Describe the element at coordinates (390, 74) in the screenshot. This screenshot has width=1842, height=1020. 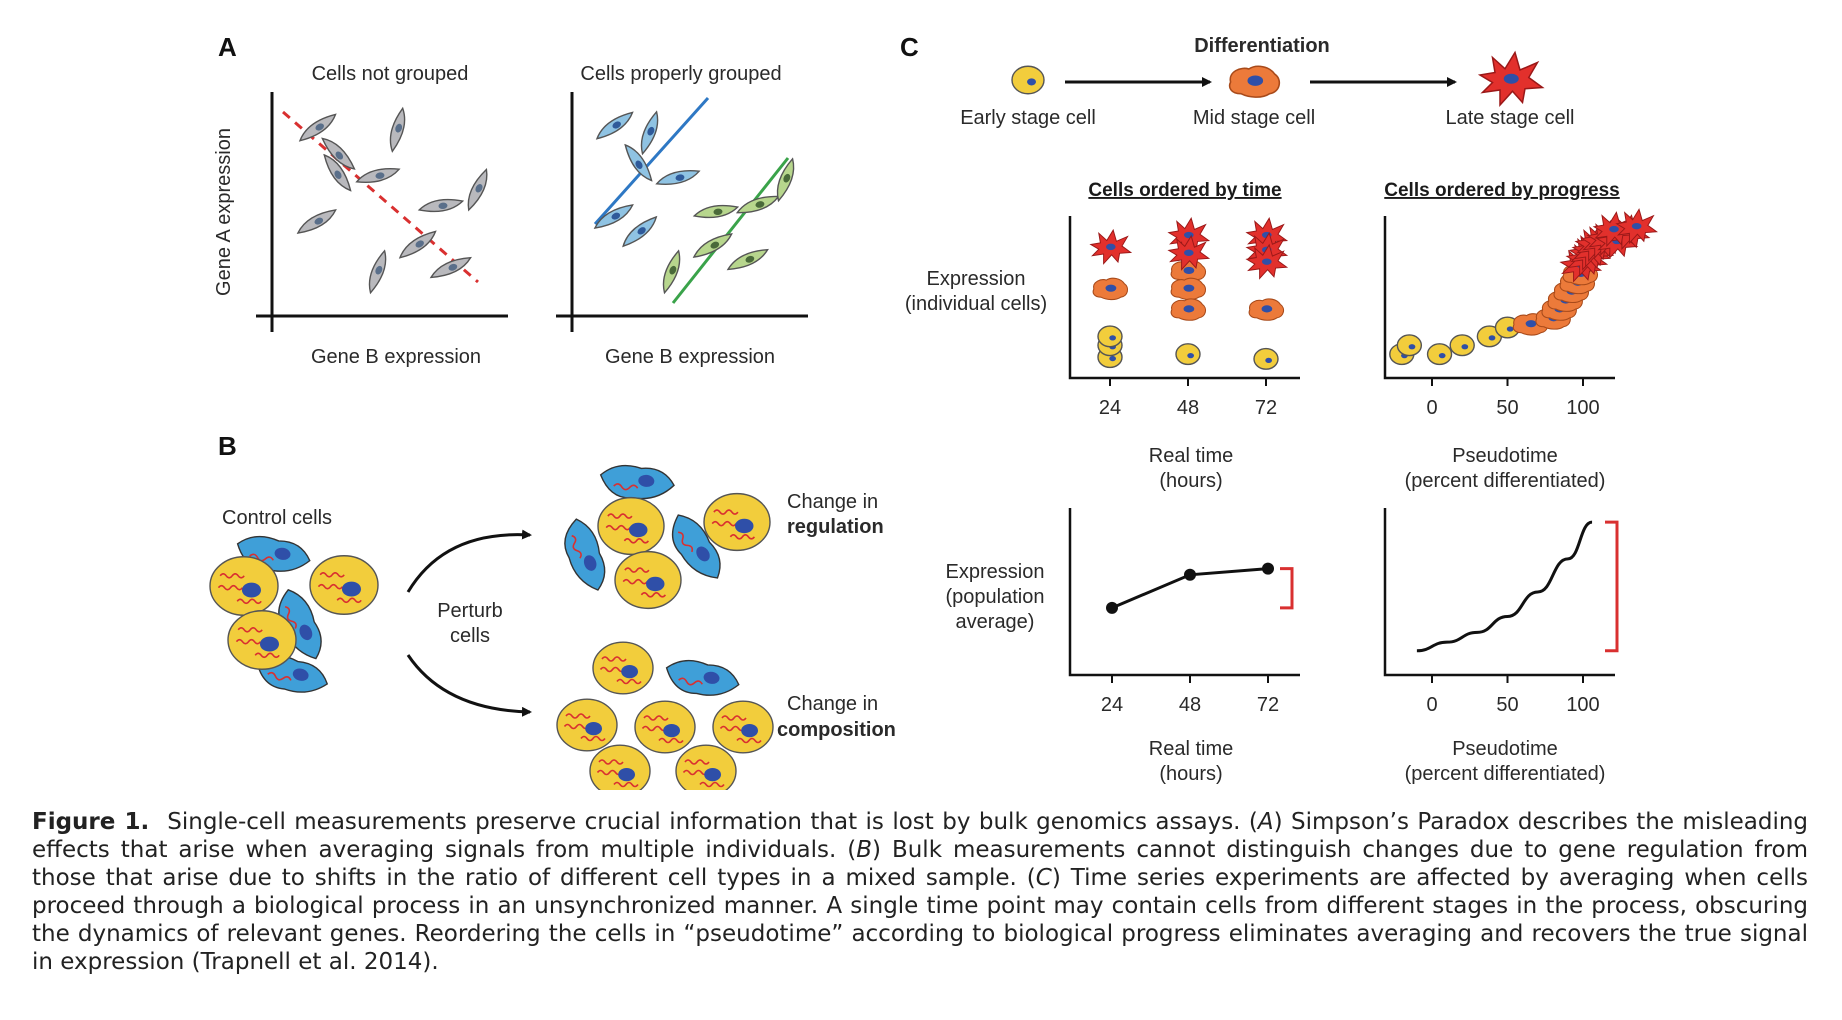
I see `panel-a-left-title: Cells not grouped` at that location.